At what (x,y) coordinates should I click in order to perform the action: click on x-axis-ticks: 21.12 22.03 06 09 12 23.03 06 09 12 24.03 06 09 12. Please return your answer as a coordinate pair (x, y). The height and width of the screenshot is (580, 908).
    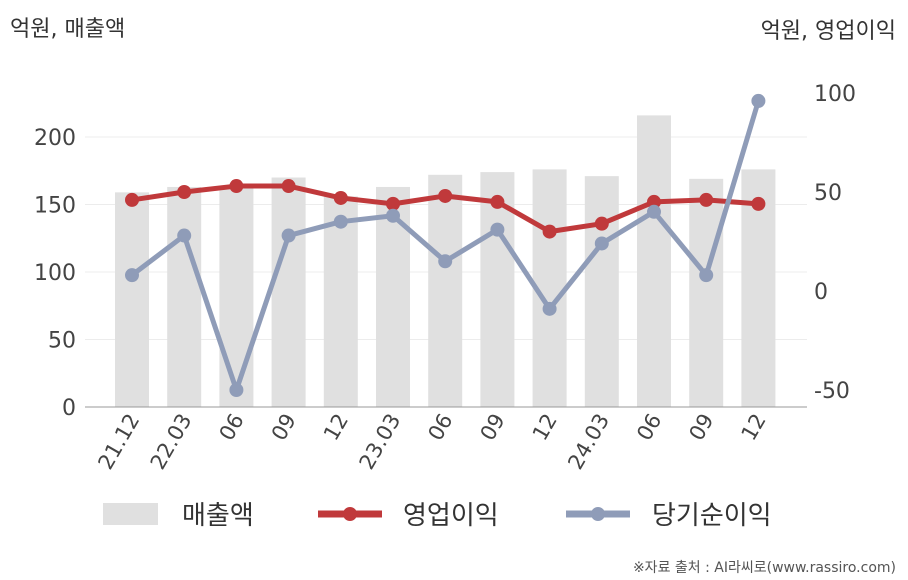
    Looking at the image, I should click on (431, 442).